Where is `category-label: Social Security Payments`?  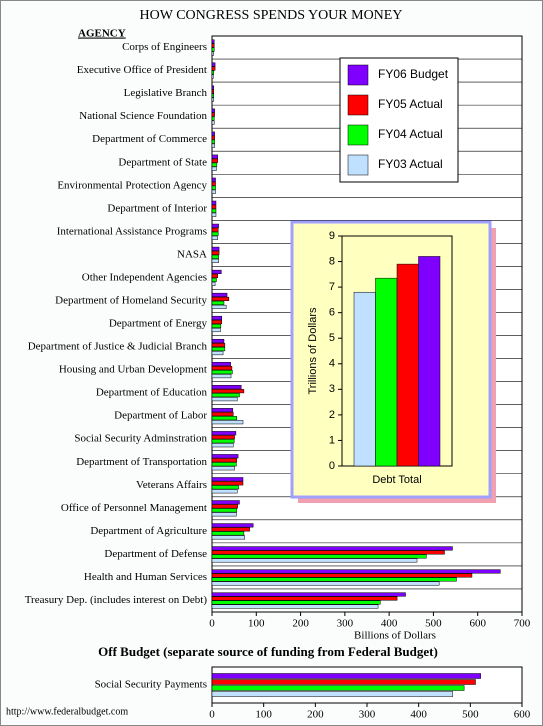
category-label: Social Security Payments is located at coordinates (151, 685).